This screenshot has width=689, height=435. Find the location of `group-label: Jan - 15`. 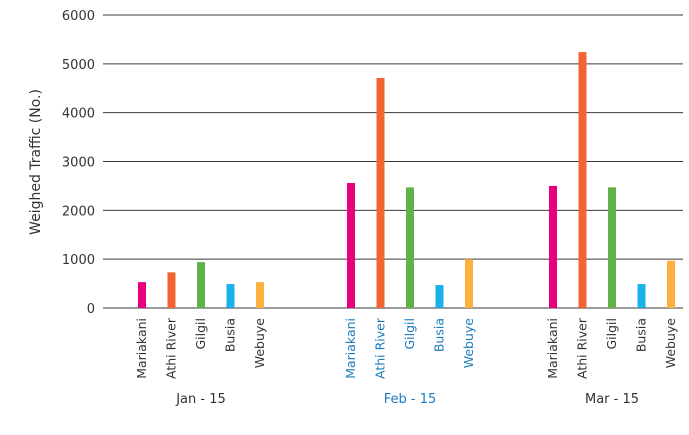

group-label: Jan - 15 is located at coordinates (200, 399).